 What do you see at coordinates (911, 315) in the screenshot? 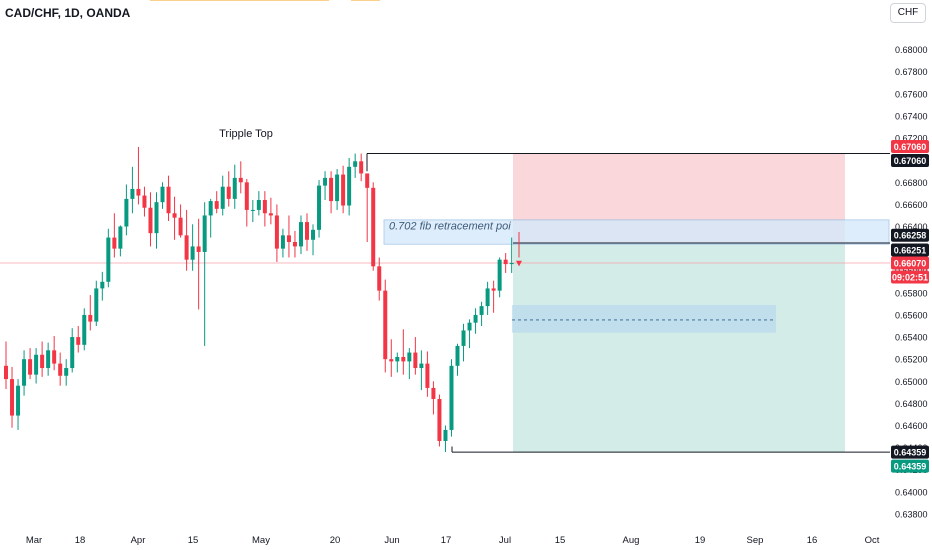
I see `y-tick-label: 0.65600` at bounding box center [911, 315].